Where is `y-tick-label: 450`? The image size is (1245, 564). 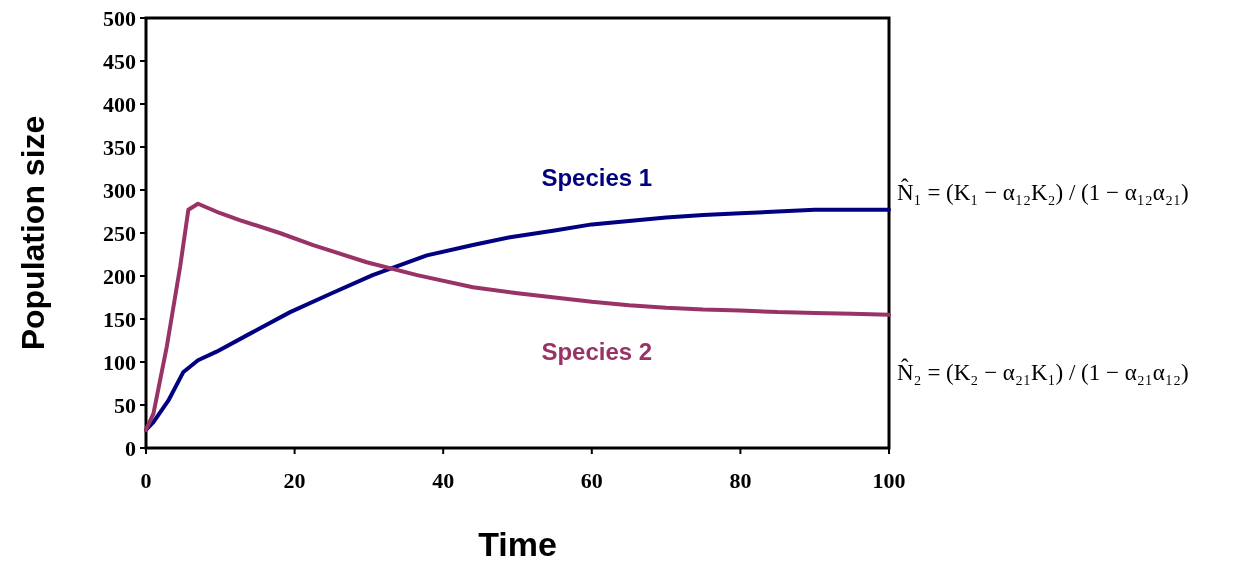 y-tick-label: 450 is located at coordinates (119, 61).